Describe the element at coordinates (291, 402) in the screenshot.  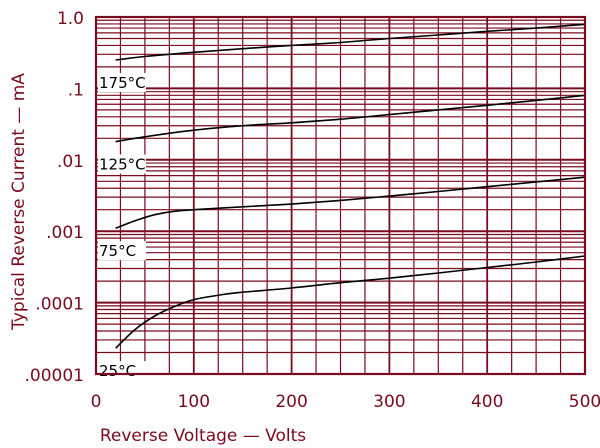
I see `x-tick-label: 200` at that location.